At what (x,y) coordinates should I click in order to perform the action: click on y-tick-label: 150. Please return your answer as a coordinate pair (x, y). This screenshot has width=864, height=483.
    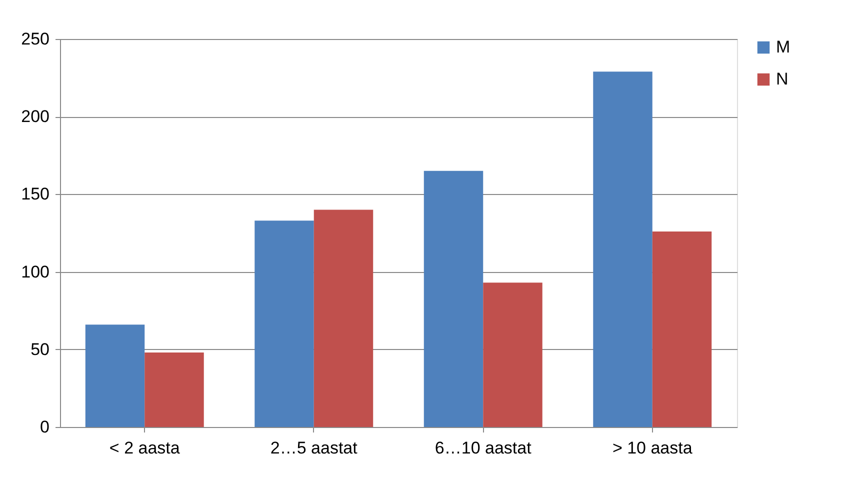
    Looking at the image, I should click on (35, 194).